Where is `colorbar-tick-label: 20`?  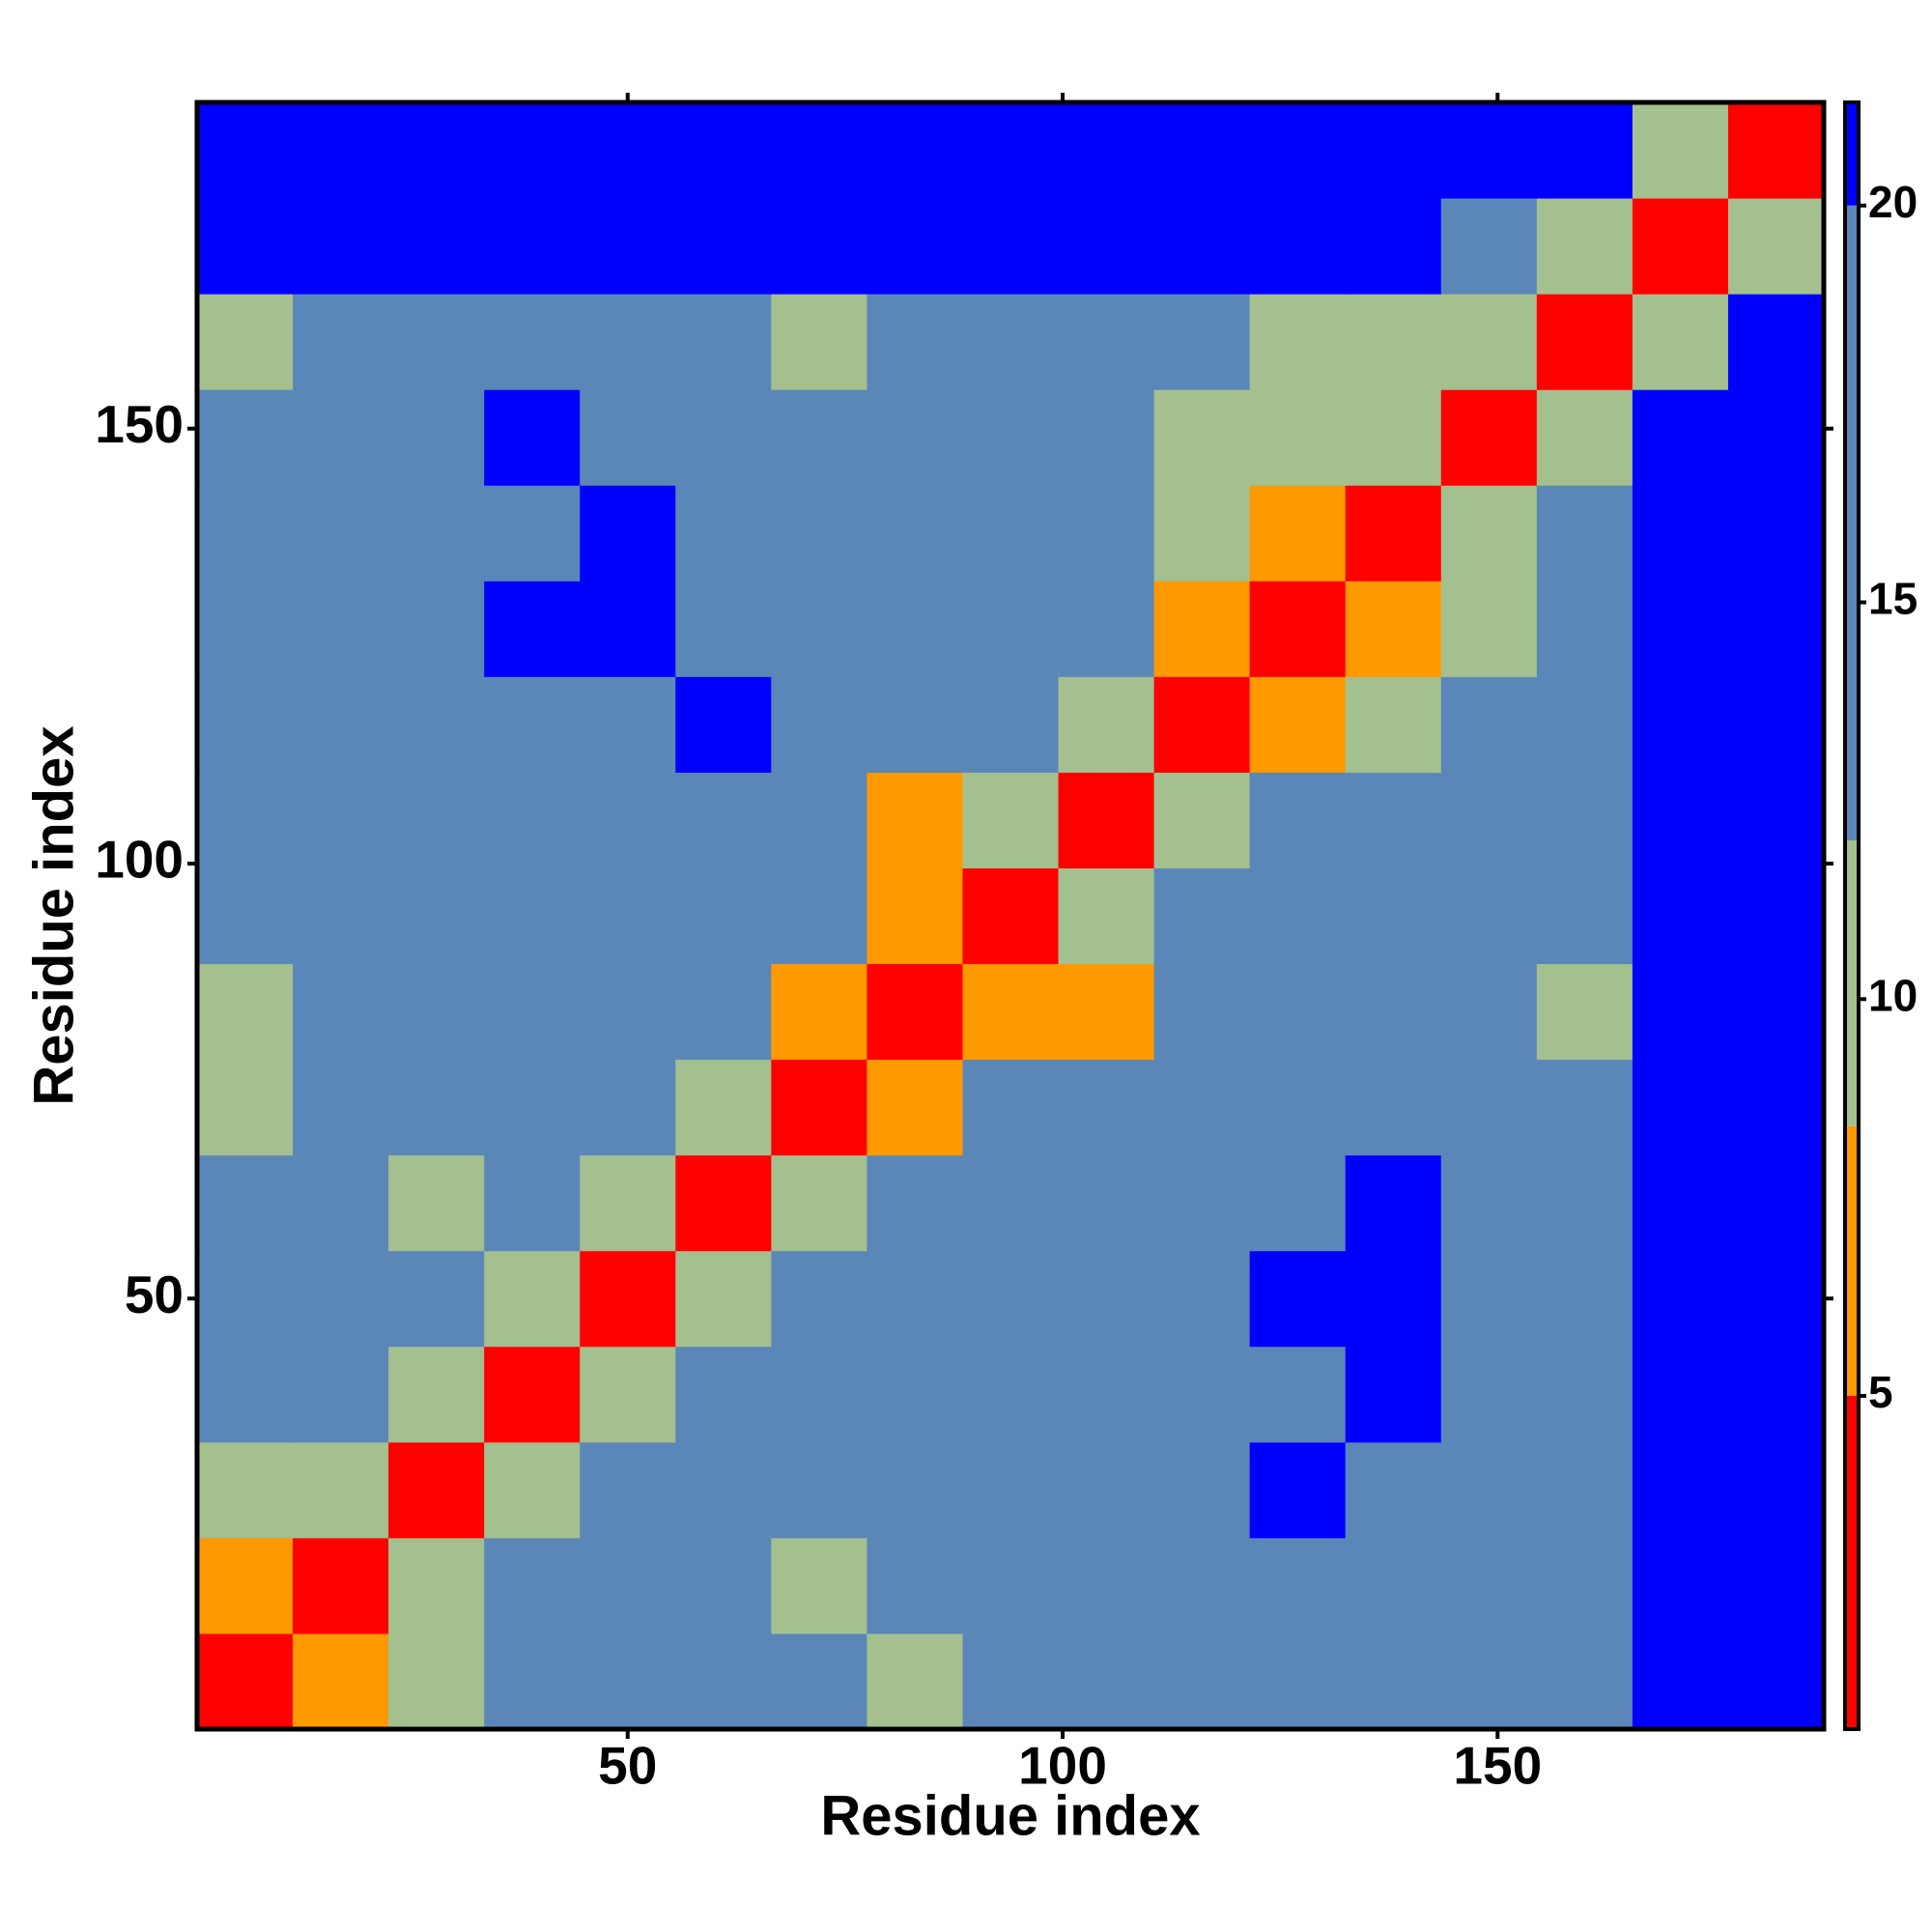 colorbar-tick-label: 20 is located at coordinates (1893, 202).